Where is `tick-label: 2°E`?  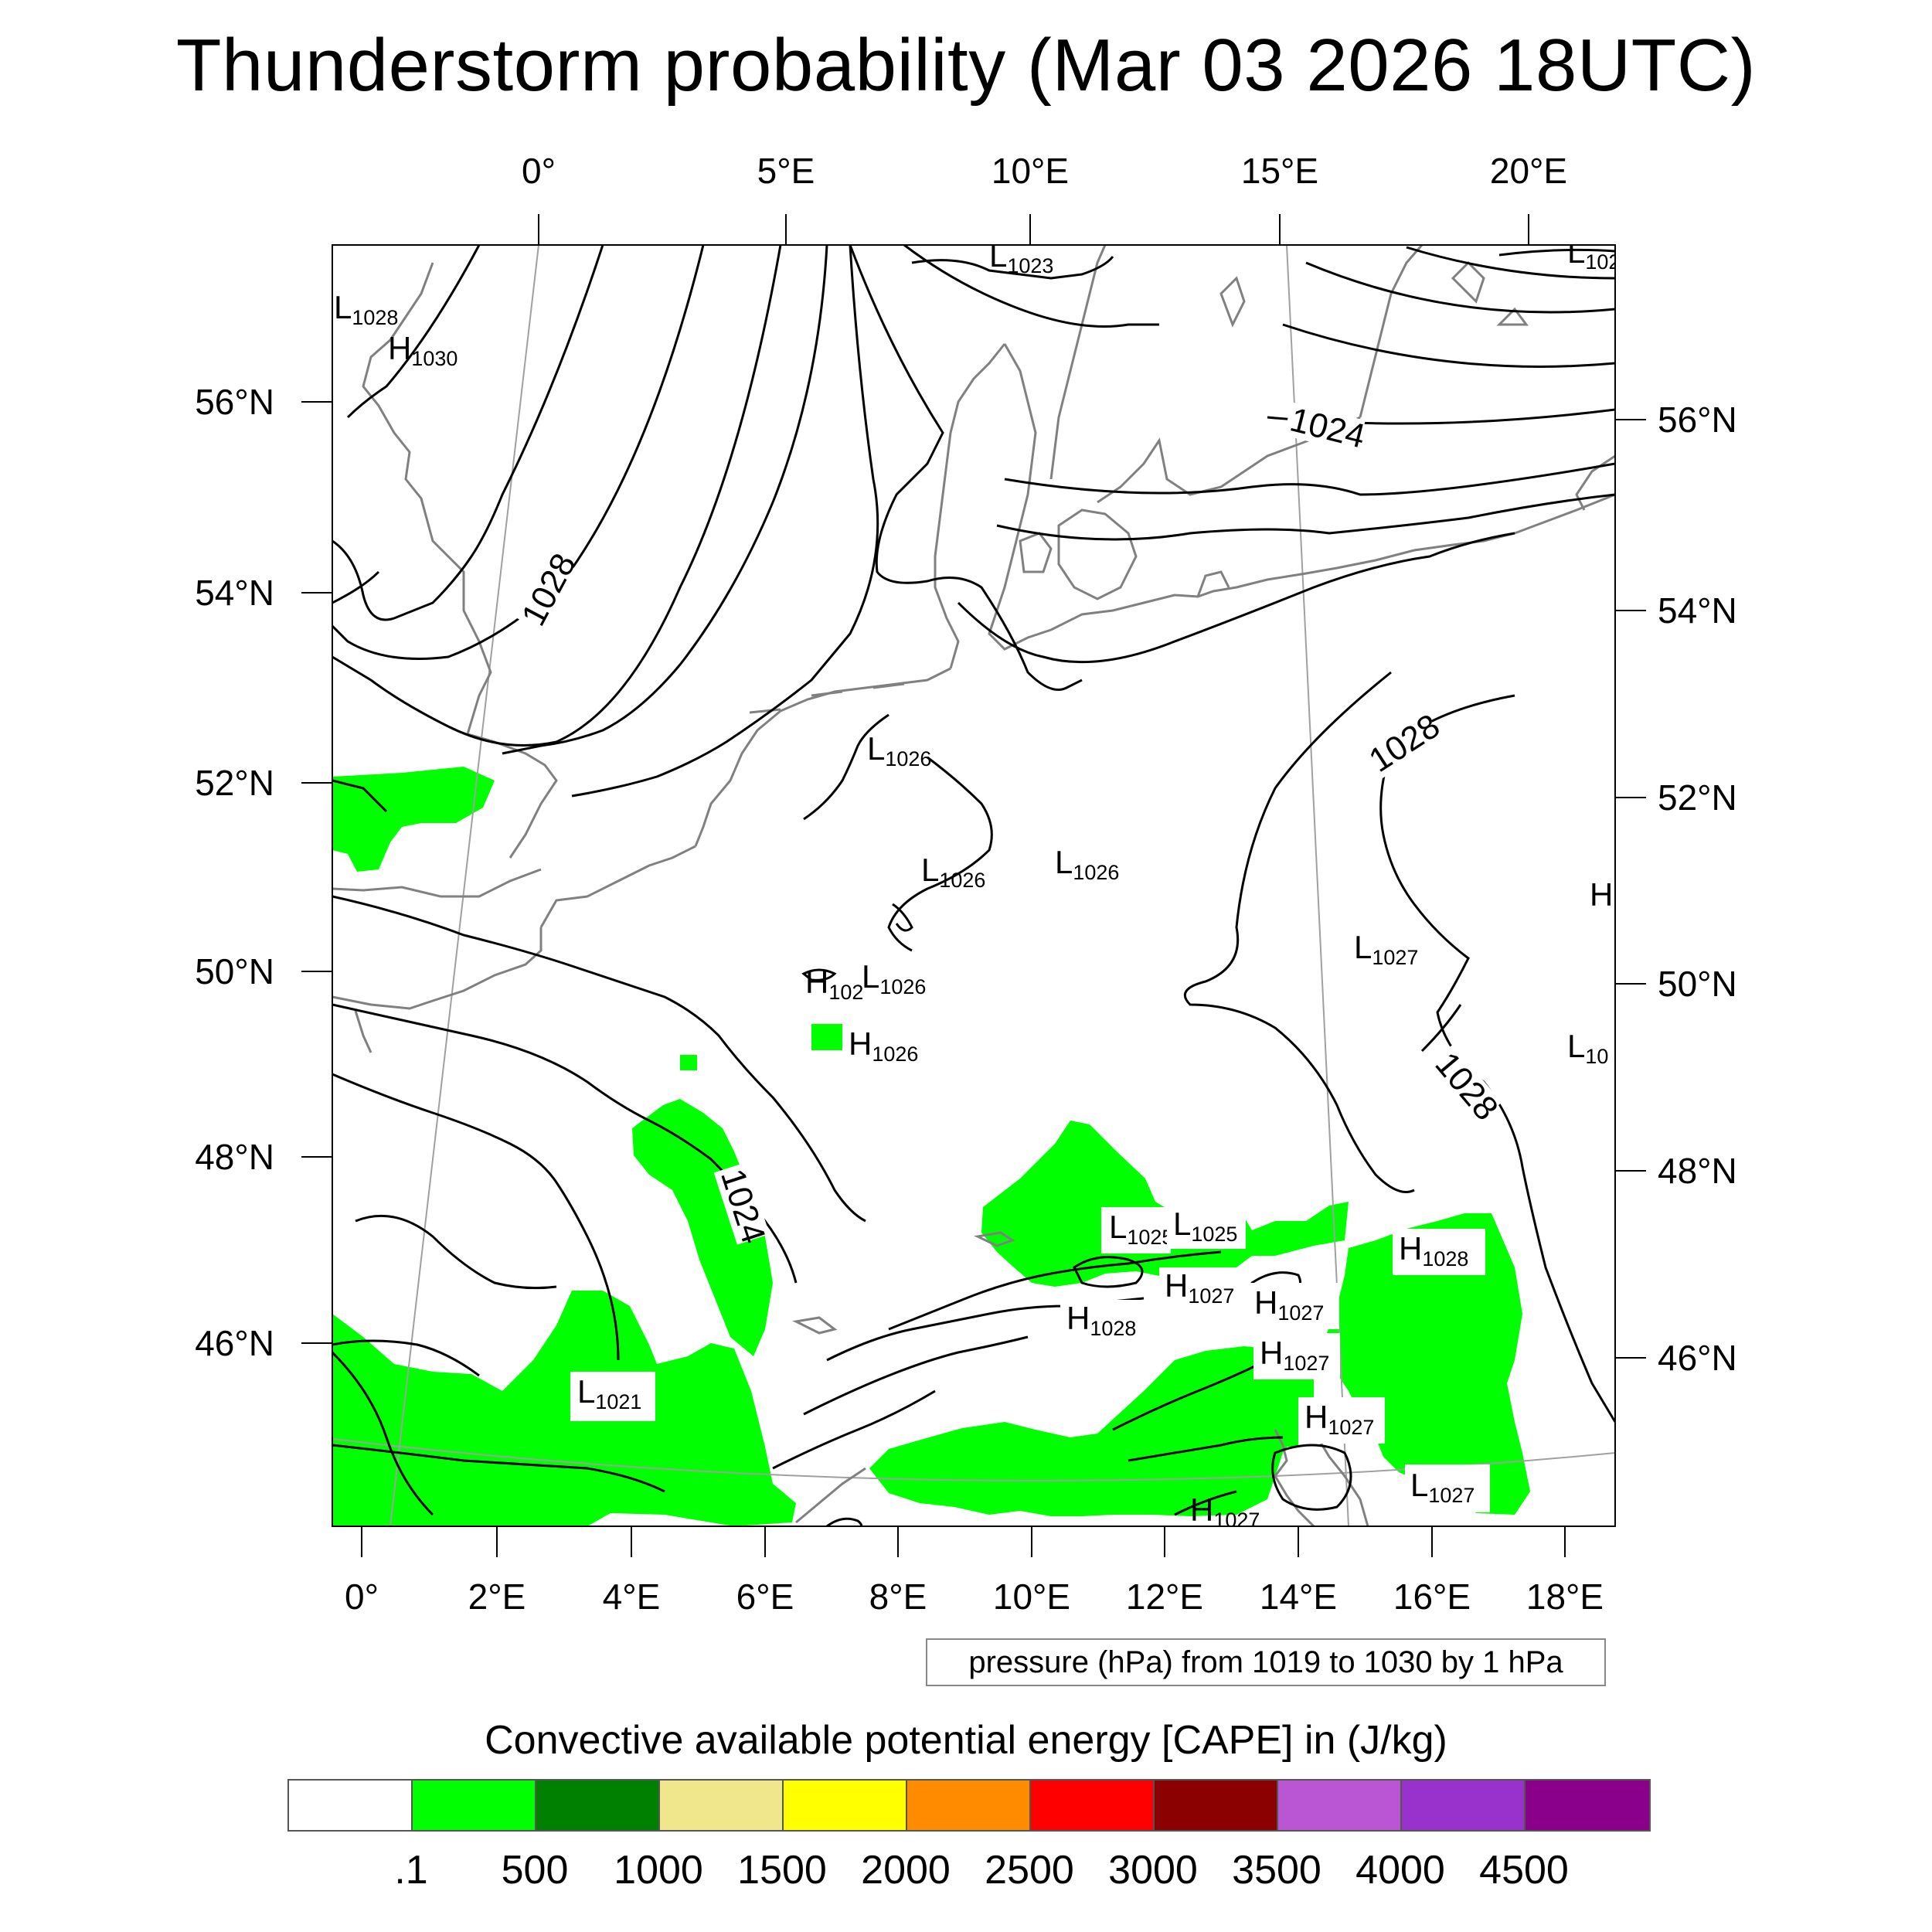 tick-label: 2°E is located at coordinates (497, 1597).